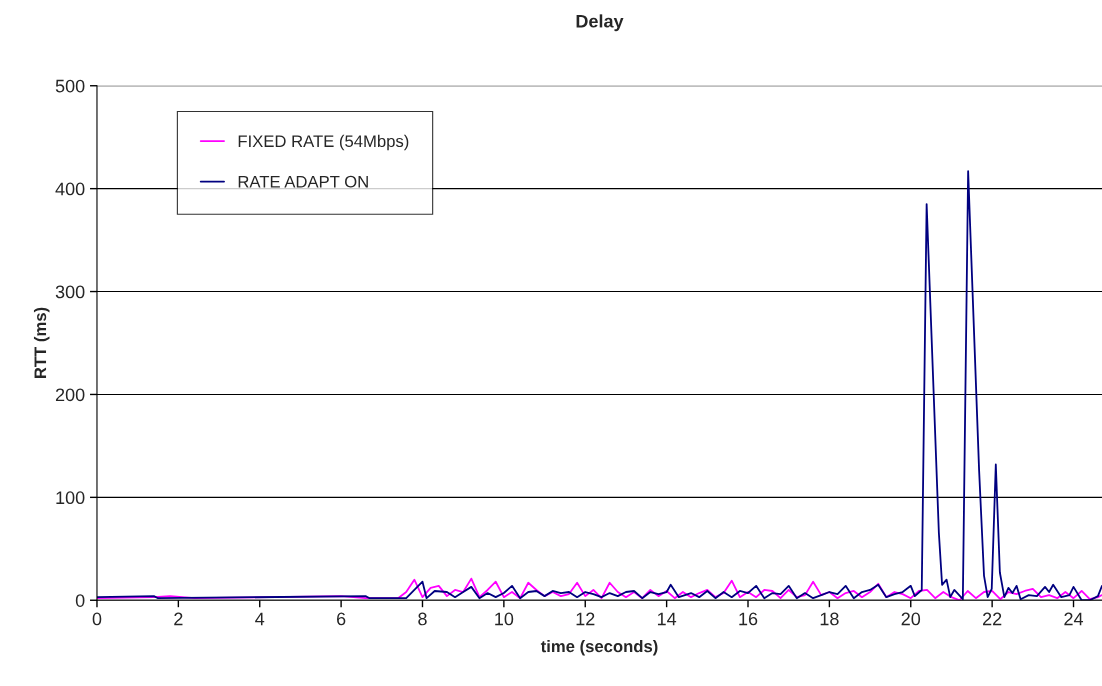 This screenshot has height=686, width=1102. What do you see at coordinates (260, 619) in the screenshot?
I see `x-tick-label: 4` at bounding box center [260, 619].